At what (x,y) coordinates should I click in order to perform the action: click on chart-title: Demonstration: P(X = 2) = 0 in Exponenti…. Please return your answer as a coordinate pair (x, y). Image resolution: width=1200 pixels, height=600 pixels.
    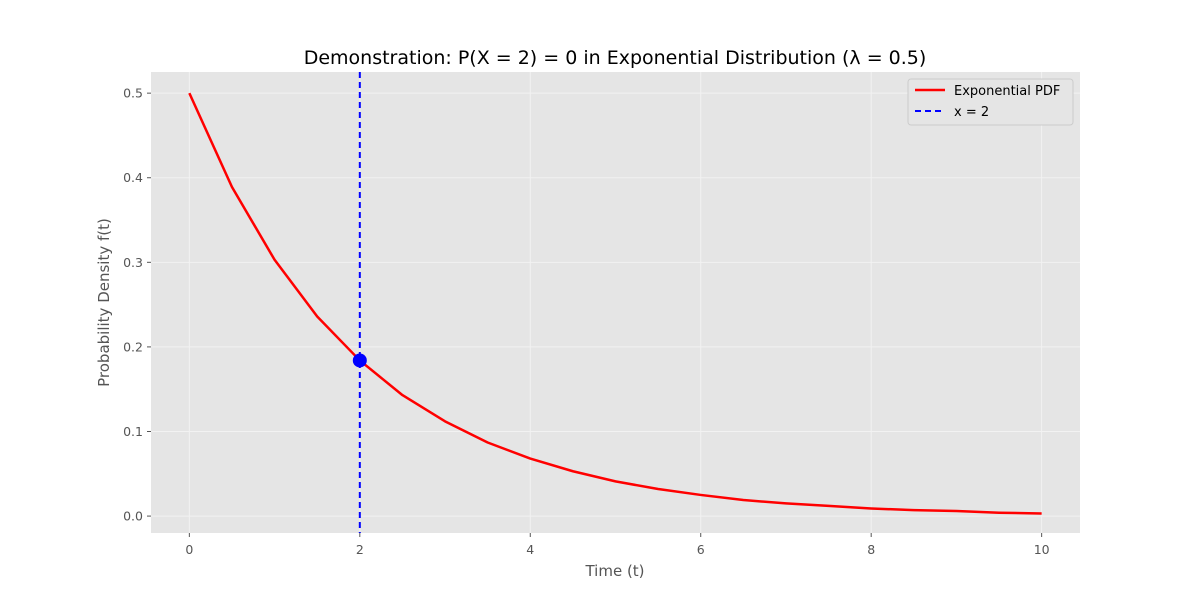
    Looking at the image, I should click on (615, 58).